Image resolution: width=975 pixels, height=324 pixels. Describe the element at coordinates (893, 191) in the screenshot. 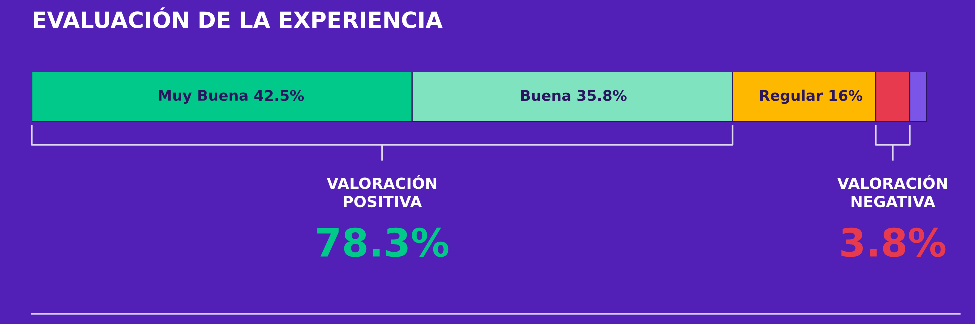

I see `text: VALORACIÓN NEGATIVA` at that location.